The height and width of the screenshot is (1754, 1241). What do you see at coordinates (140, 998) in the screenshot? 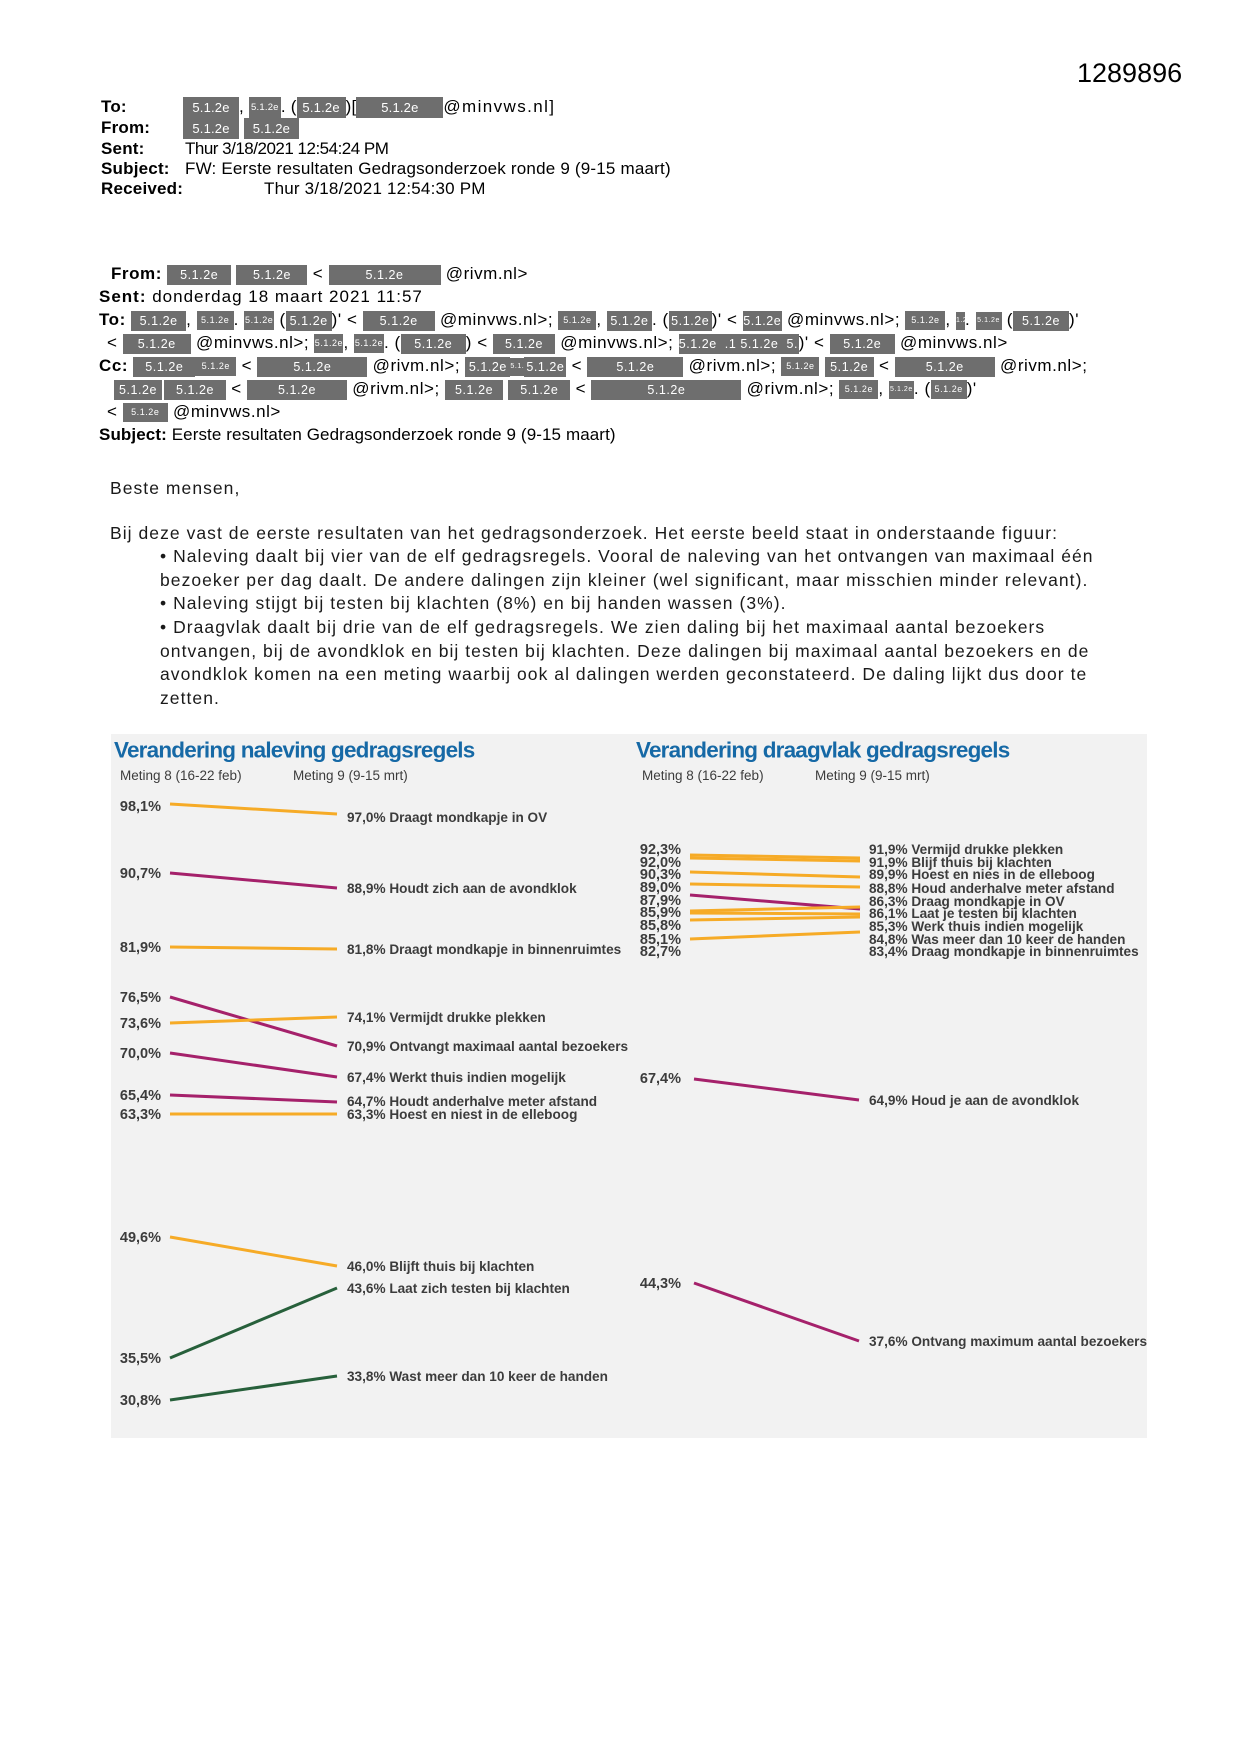
I see `svg-text: 76,5%` at bounding box center [140, 998].